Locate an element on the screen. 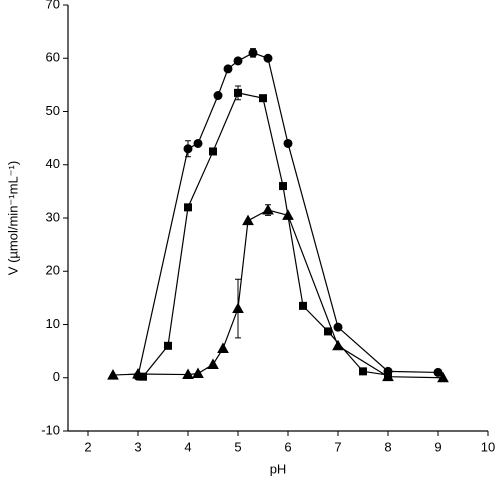  y-tick-label: 60 is located at coordinates (53, 57).